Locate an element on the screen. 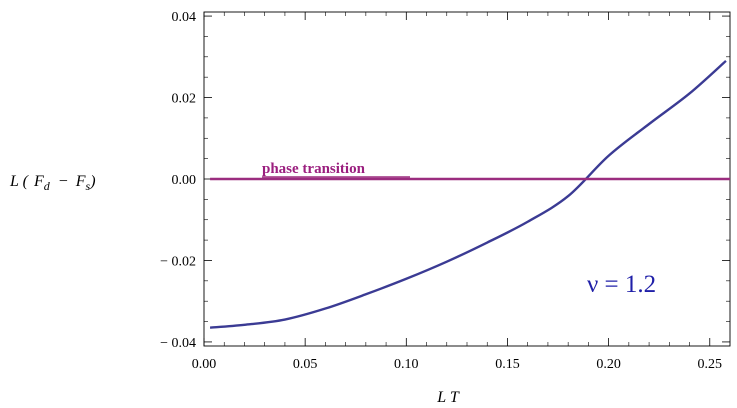 This screenshot has width=737, height=408. y-tick-label: − 0.04 is located at coordinates (178, 343).